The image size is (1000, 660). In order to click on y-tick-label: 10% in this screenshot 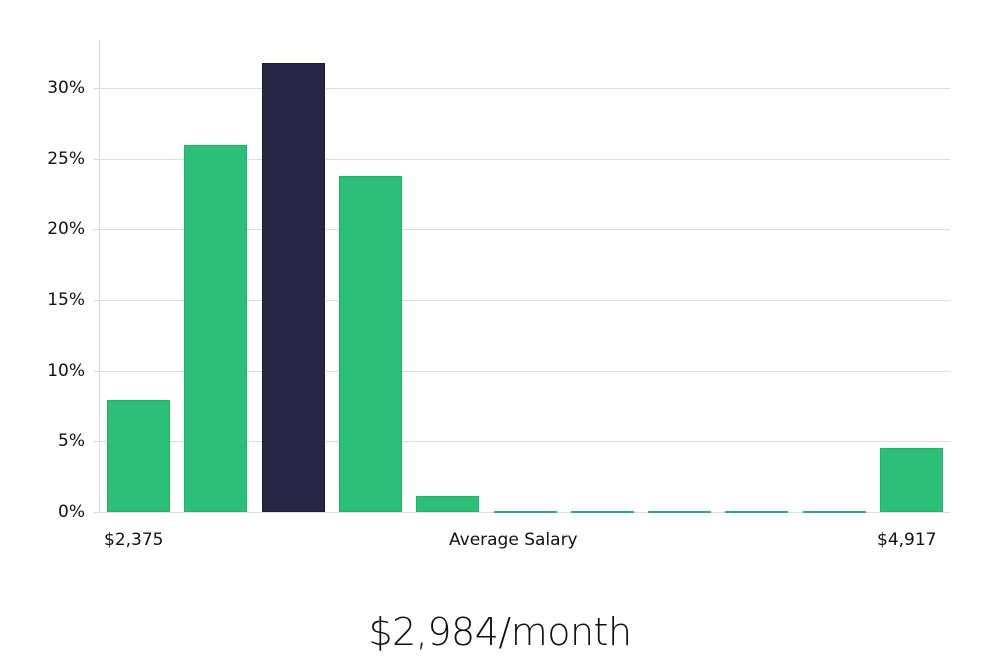, I will do `click(66, 370)`.